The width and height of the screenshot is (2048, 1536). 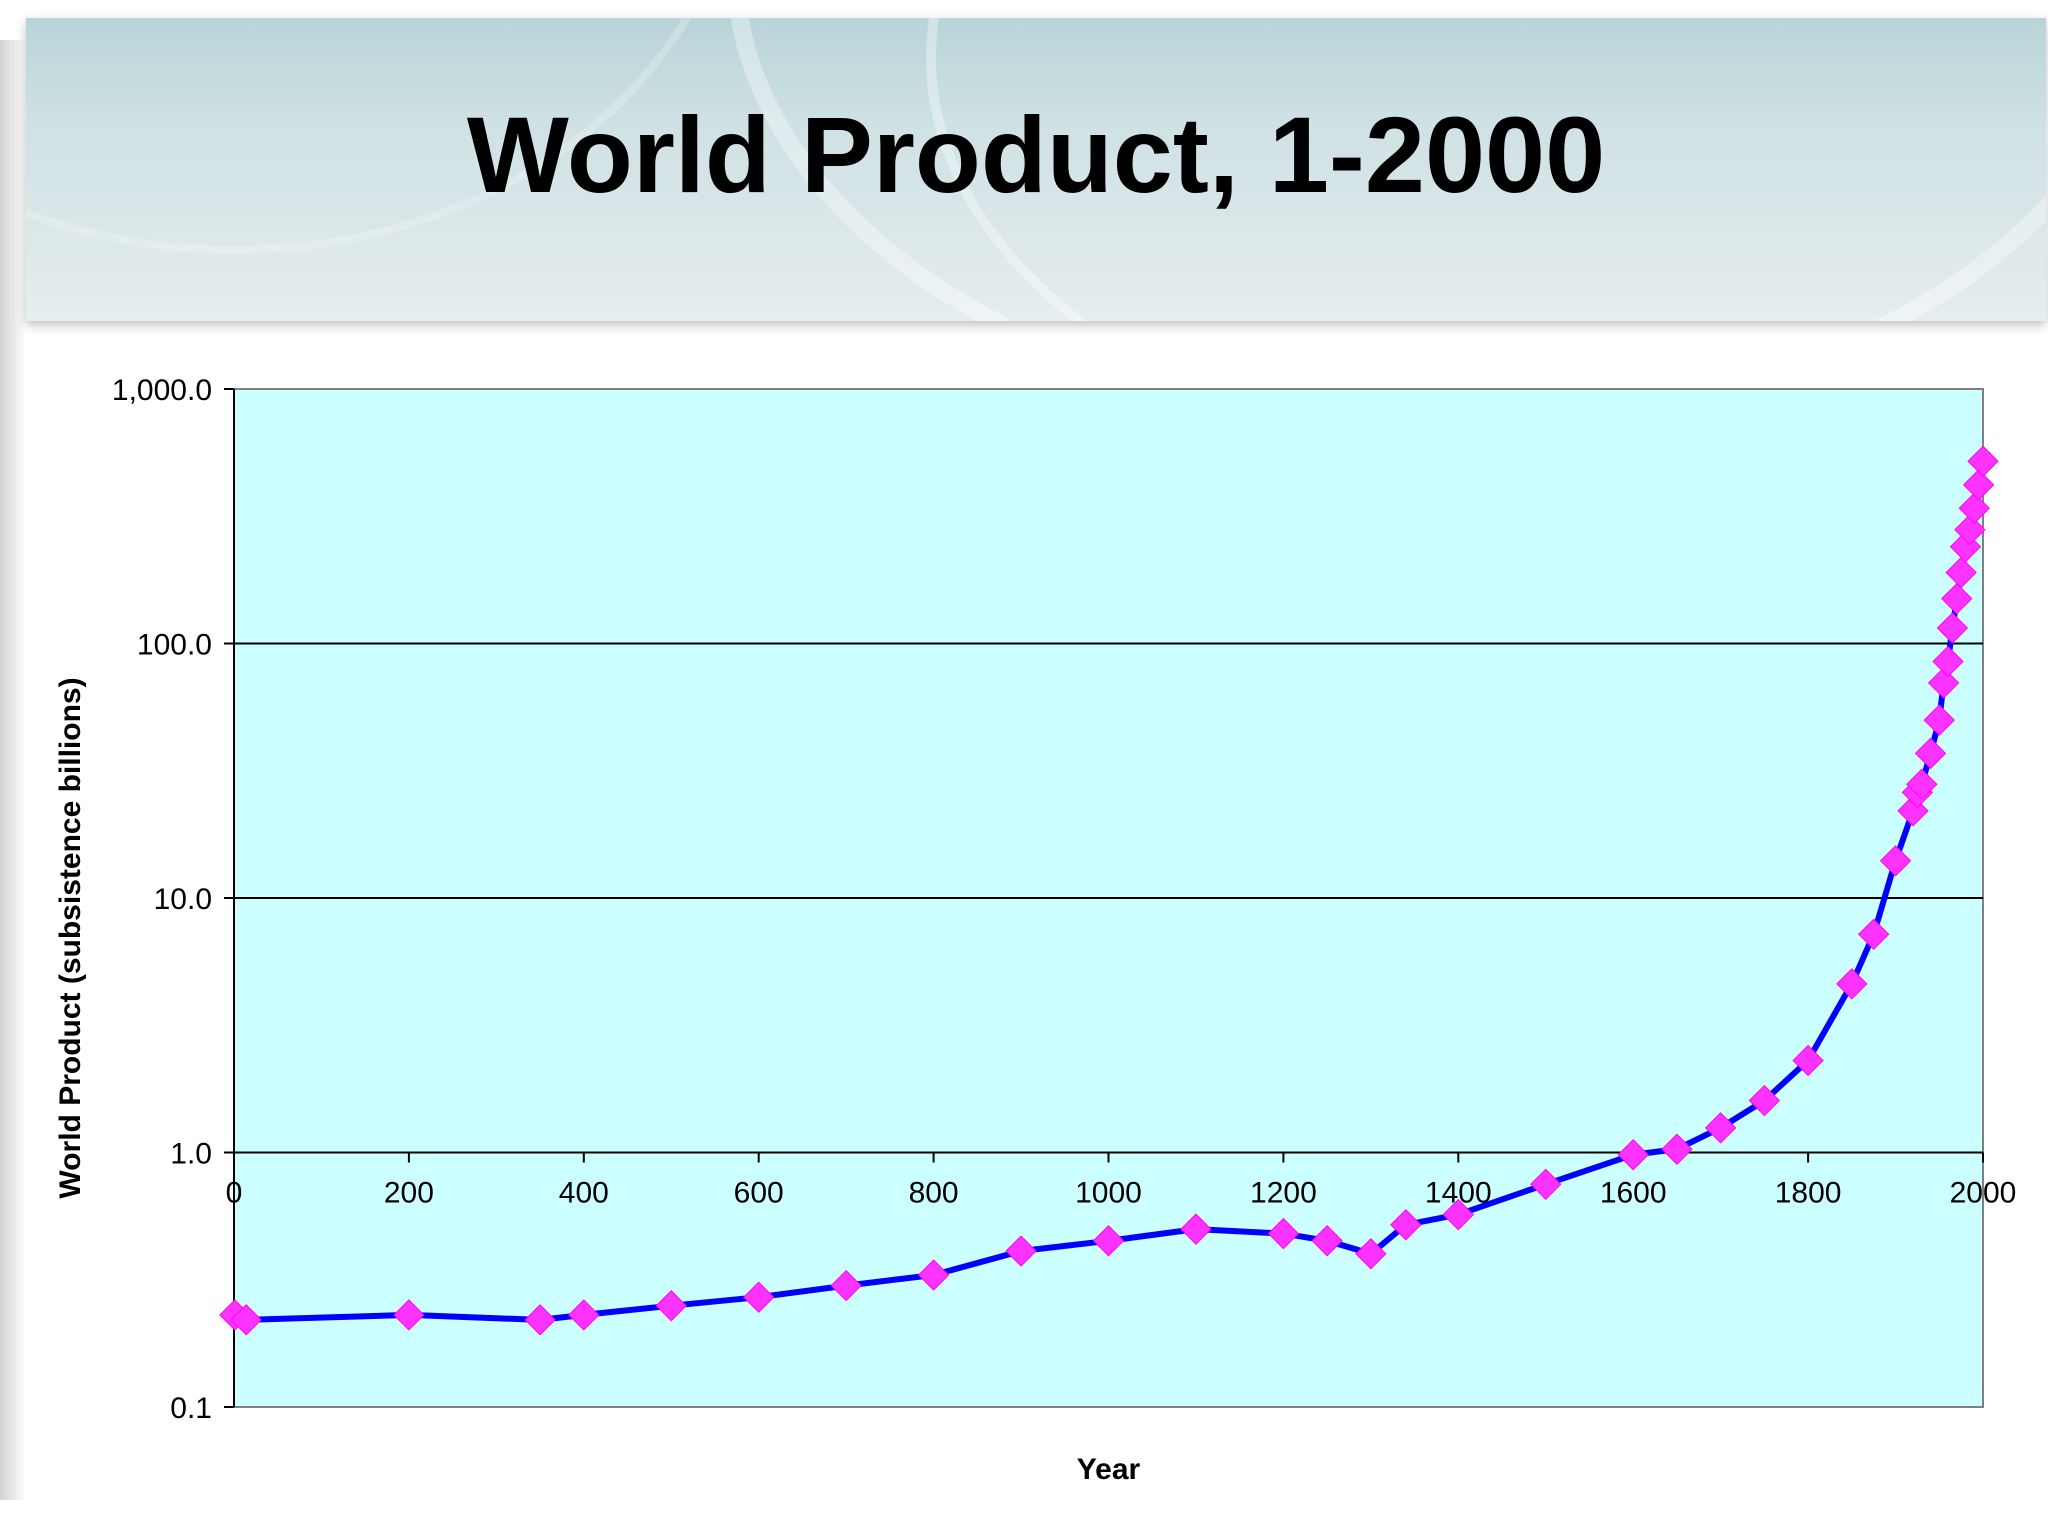 What do you see at coordinates (1108, 1193) in the screenshot?
I see `x-tick-label: 1000` at bounding box center [1108, 1193].